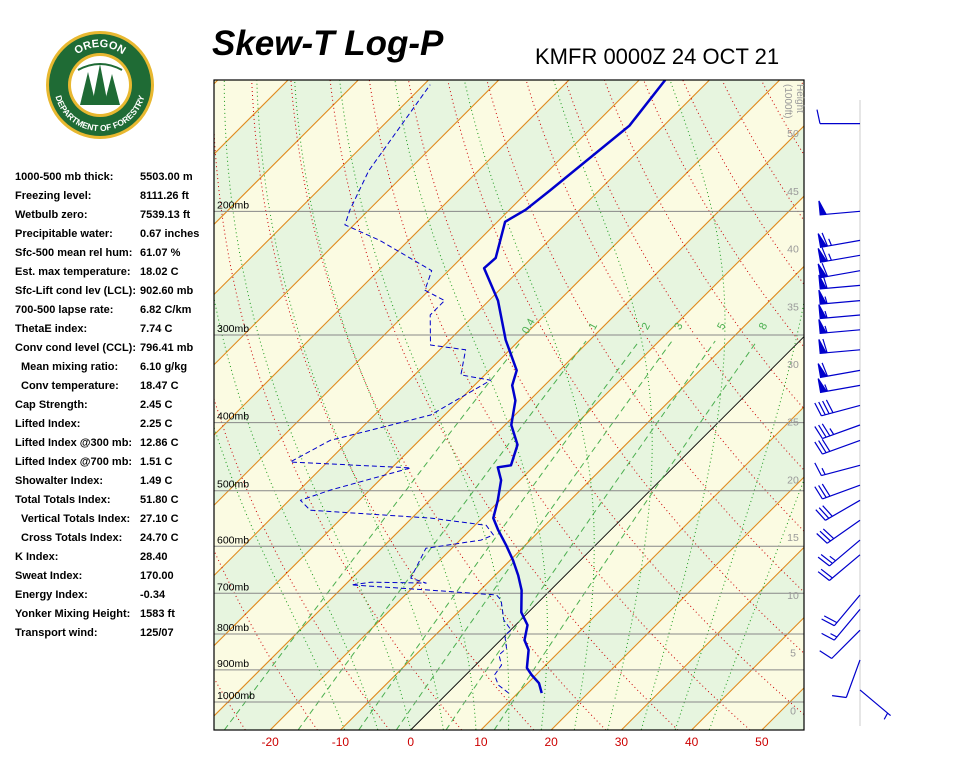 The height and width of the screenshot is (773, 960). I want to click on wind-barbs, so click(852, 414).